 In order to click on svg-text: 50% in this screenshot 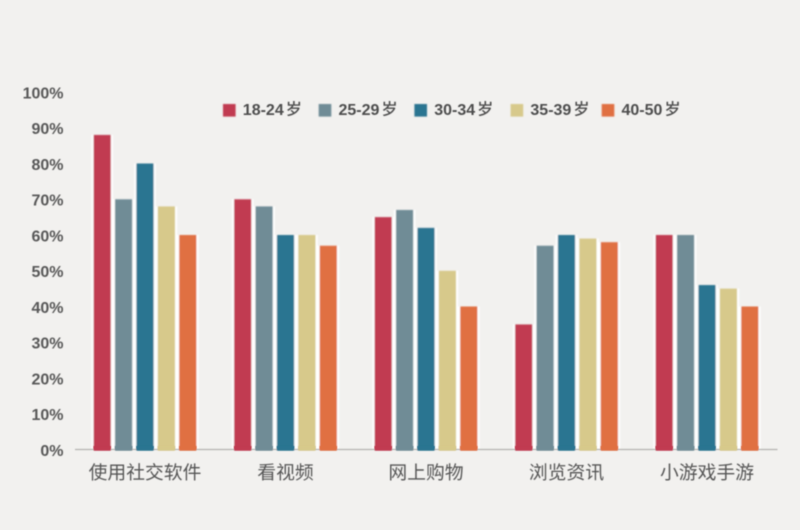, I will do `click(47, 272)`.